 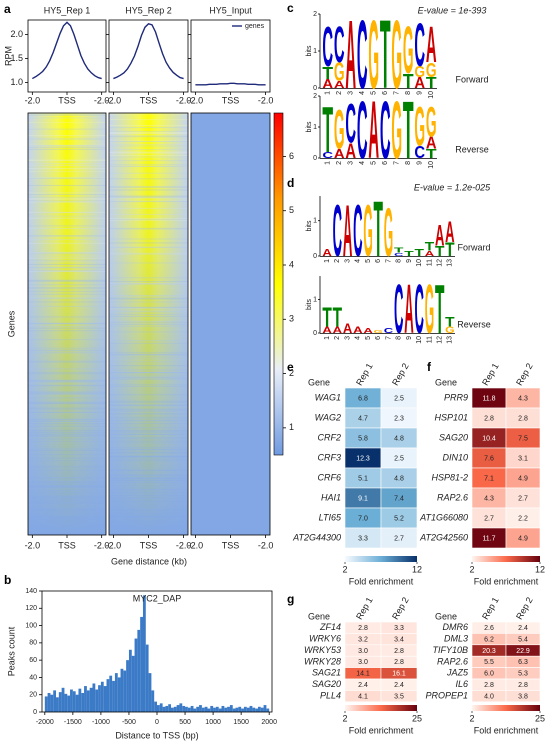 I want to click on gene-label: CRF3, so click(x=329, y=457).